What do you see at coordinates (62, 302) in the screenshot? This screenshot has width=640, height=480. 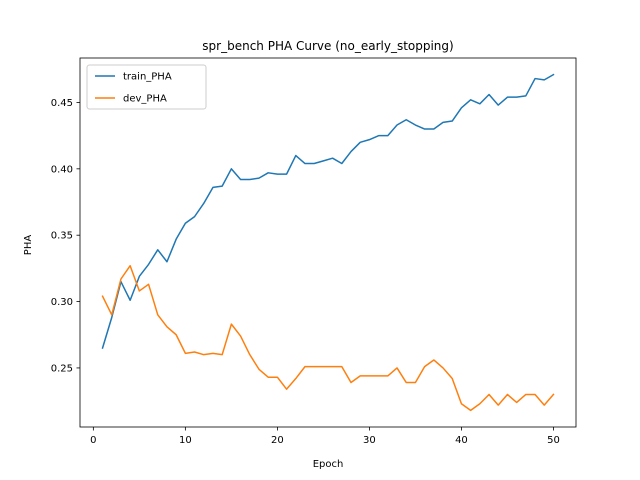 I see `y-tick-label: 0.30` at bounding box center [62, 302].